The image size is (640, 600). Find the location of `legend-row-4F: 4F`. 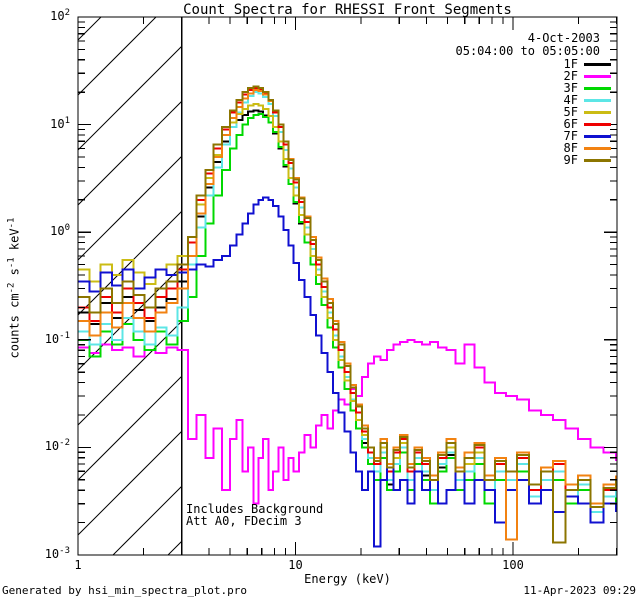

legend-row-4F: 4F is located at coordinates (574, 100).